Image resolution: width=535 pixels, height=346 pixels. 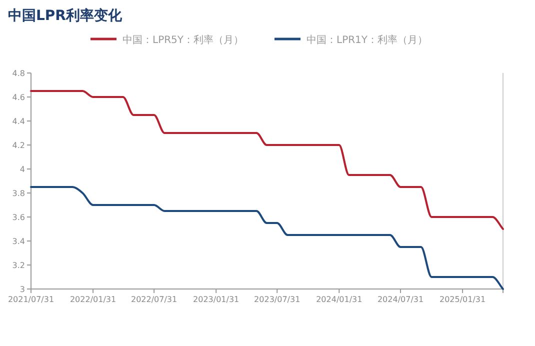 I want to click on chart-title: 中国LPR利率变化, so click(x=65, y=15).